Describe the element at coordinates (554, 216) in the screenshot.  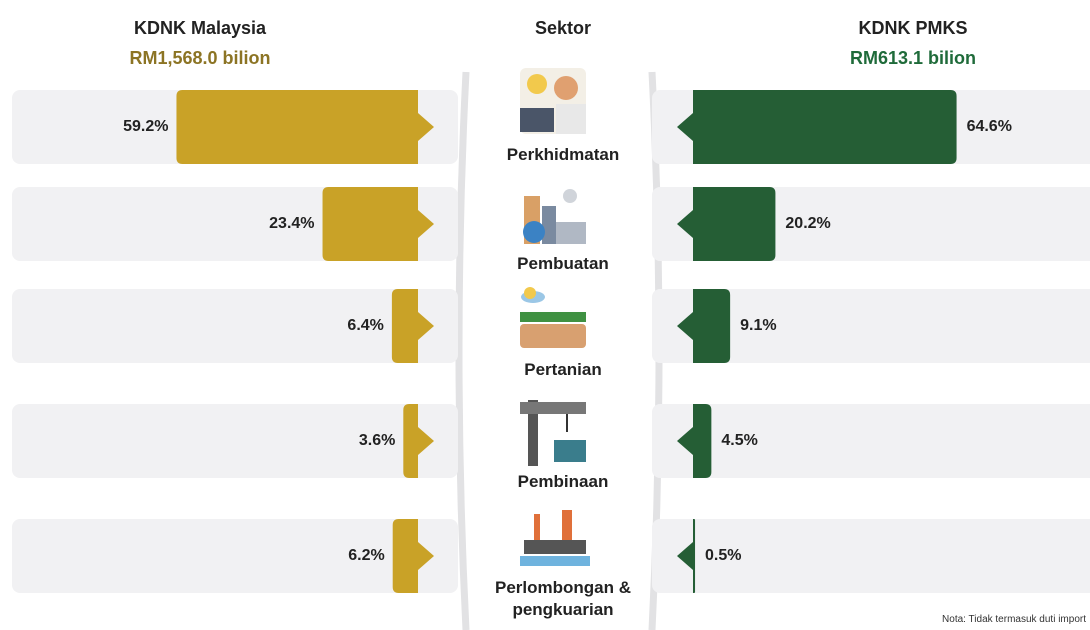
I see `icon-manufacturing` at that location.